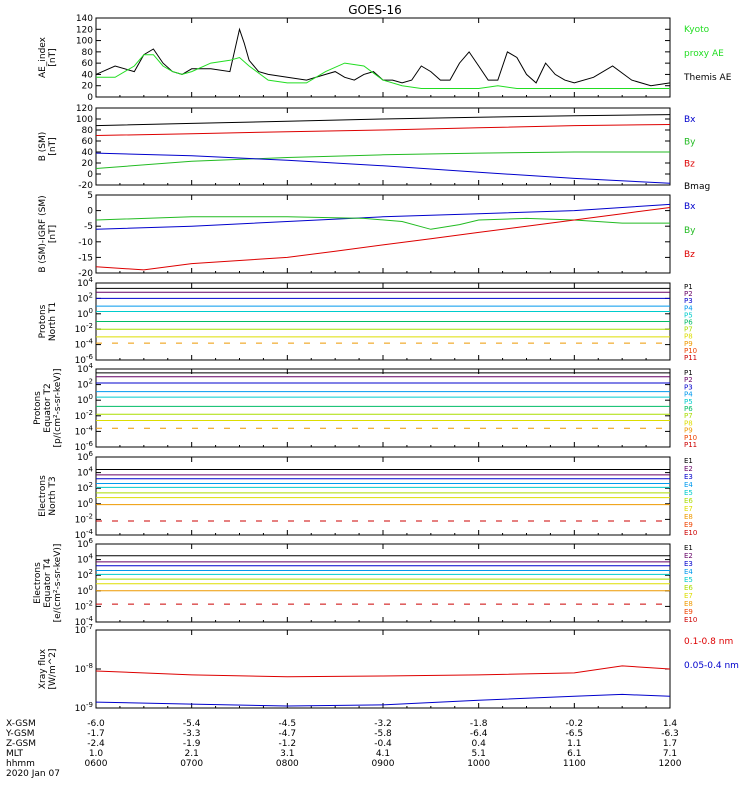  Describe the element at coordinates (690, 351) in the screenshot. I see `legend-label: P10` at that location.